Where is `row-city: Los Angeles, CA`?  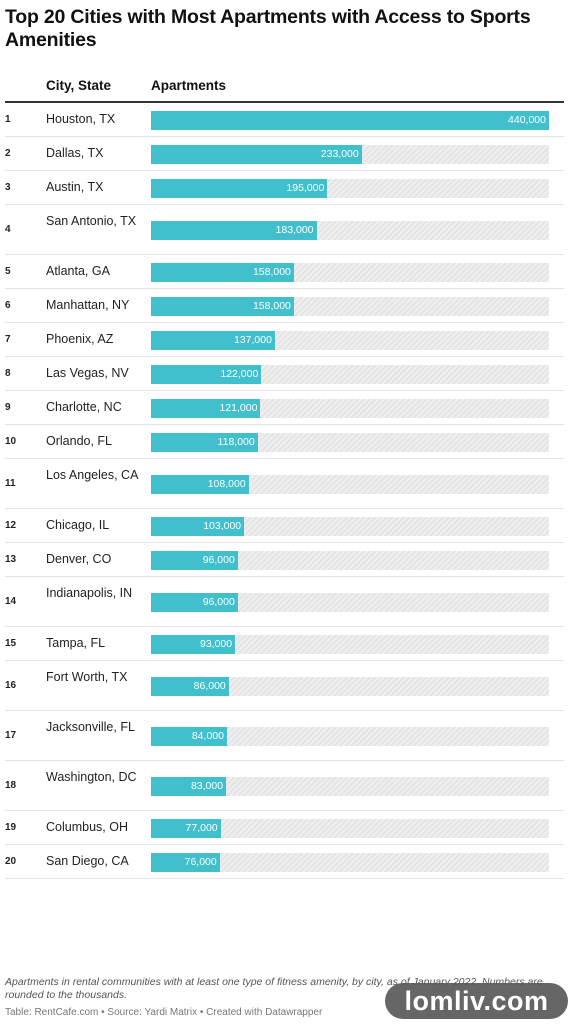 row-city: Los Angeles, CA is located at coordinates (92, 475).